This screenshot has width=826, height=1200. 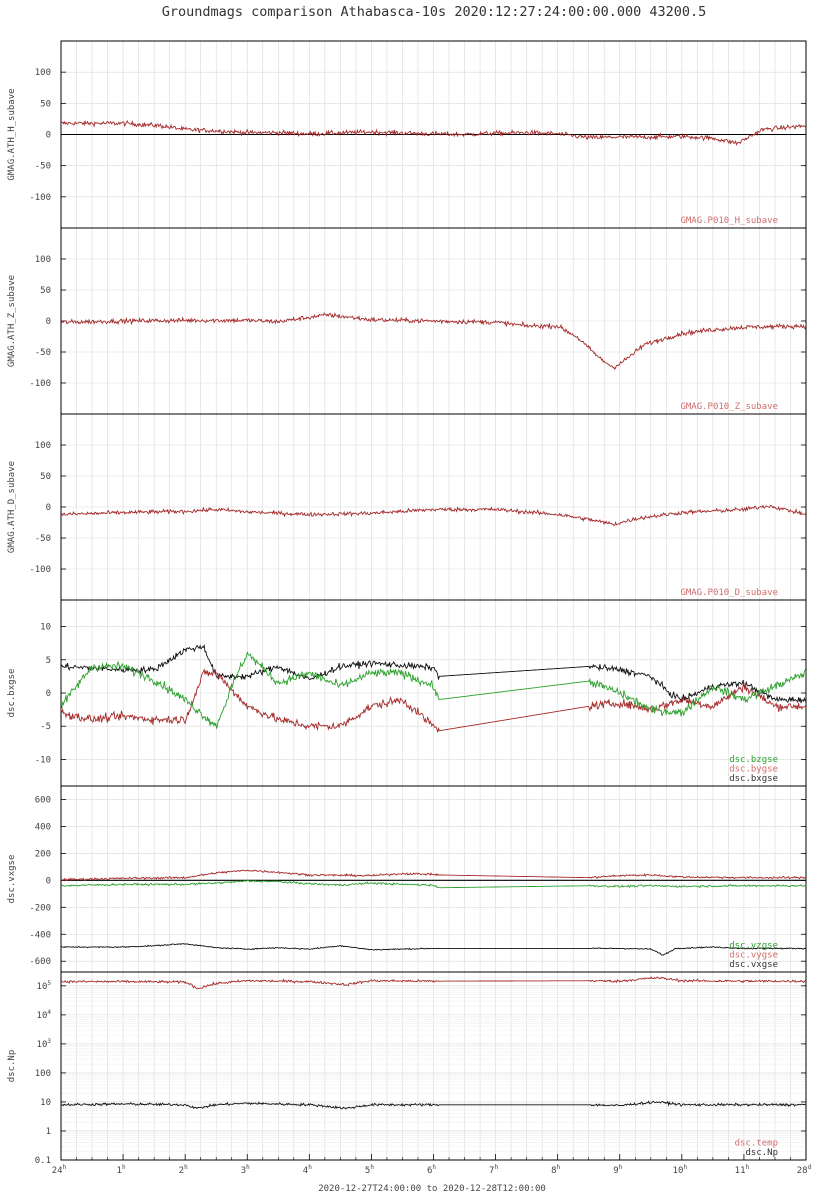 I want to click on y-axis-label: GMAG.ATH_D_subave, so click(x=12, y=507).